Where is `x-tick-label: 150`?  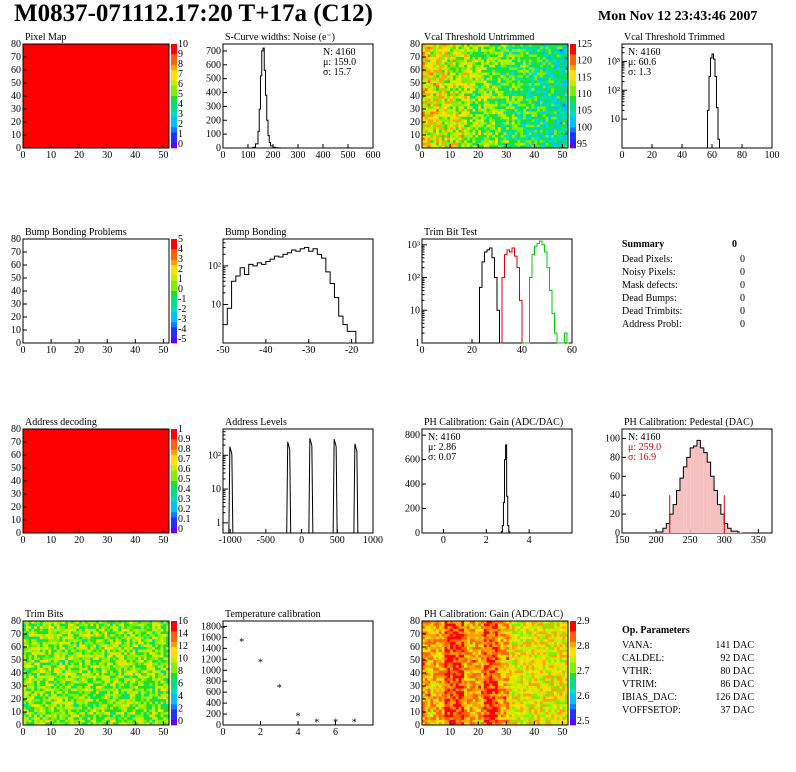 x-tick-label: 150 is located at coordinates (622, 540).